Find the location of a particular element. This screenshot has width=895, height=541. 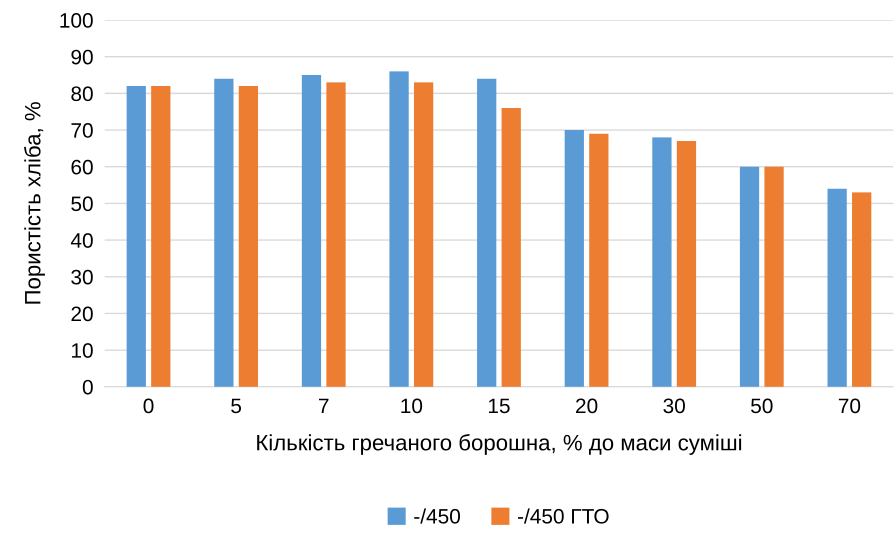

y-tick-label: 100 is located at coordinates (76, 20).